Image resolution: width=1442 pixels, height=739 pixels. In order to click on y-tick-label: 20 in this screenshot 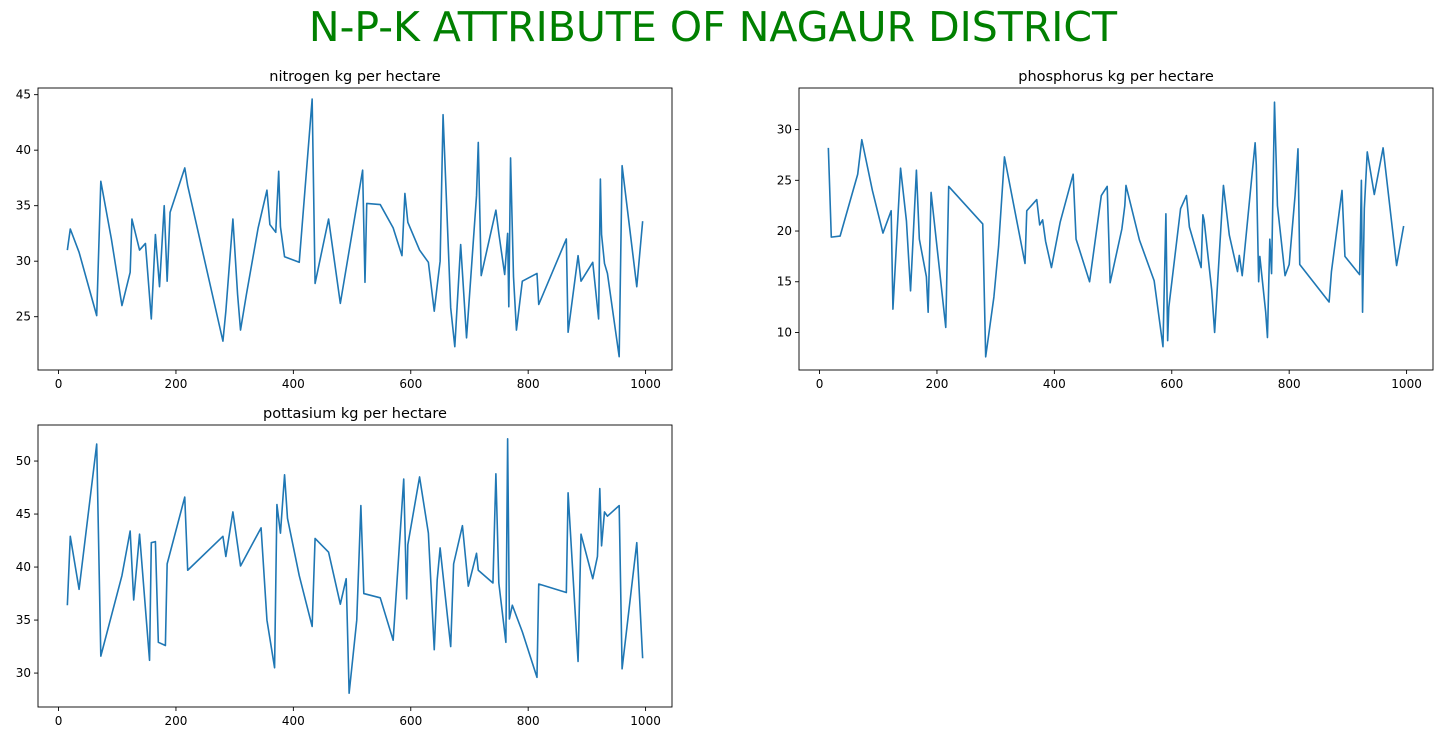, I will do `click(784, 231)`.